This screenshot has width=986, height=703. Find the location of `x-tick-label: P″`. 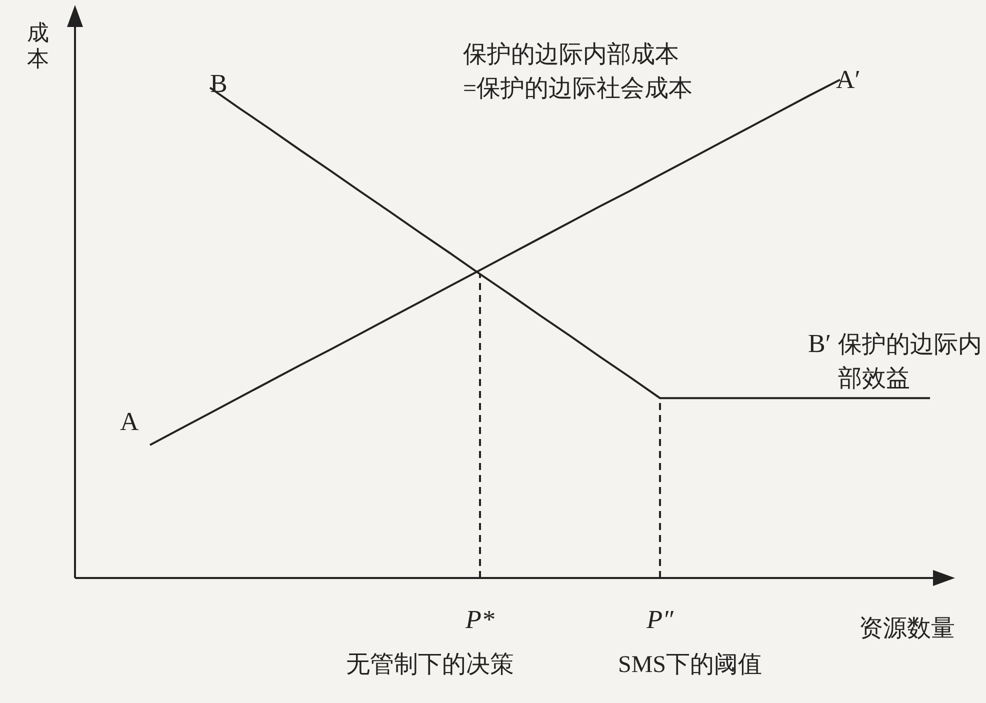

x-tick-label: P″ is located at coordinates (660, 619).